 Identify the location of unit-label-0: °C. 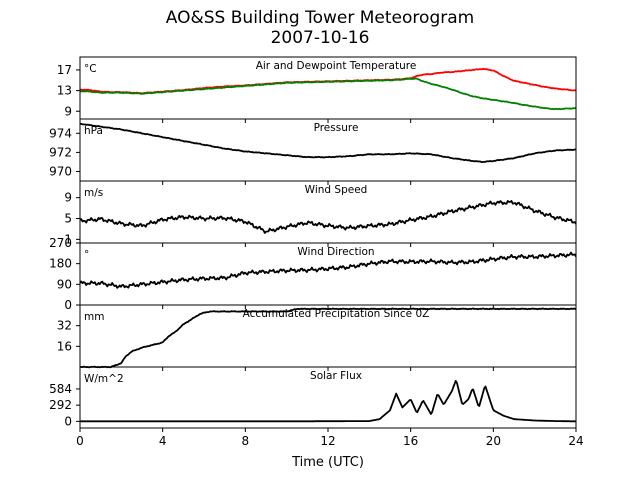
(90, 69).